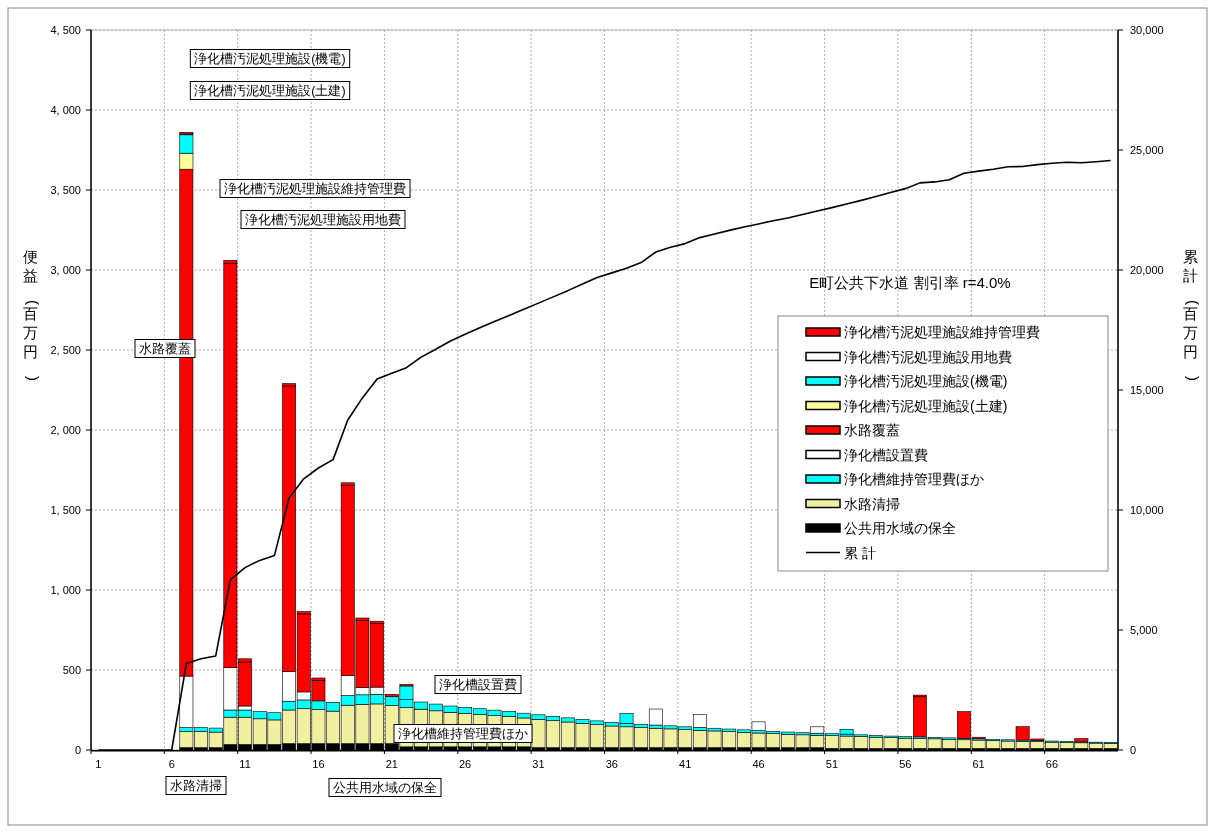 This screenshot has width=1215, height=833. What do you see at coordinates (65, 510) in the screenshot?
I see `y-tick-label: 1, 500` at bounding box center [65, 510].